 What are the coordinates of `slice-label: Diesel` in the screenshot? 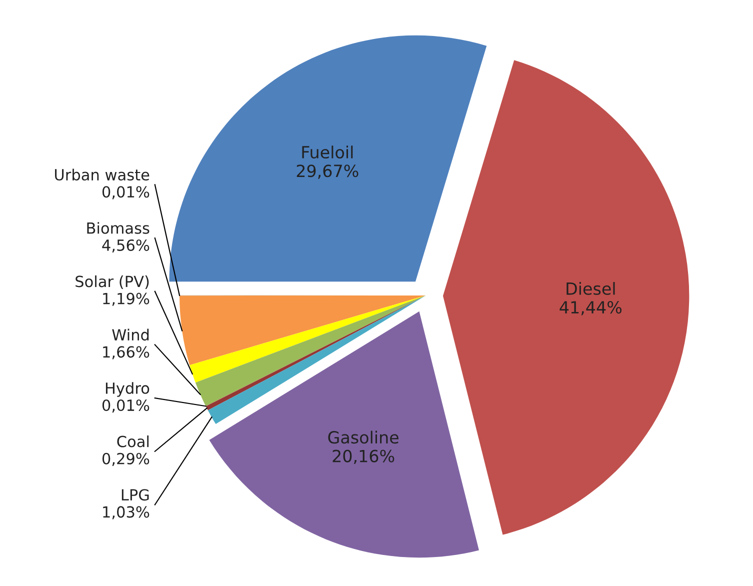 It's located at (590, 288).